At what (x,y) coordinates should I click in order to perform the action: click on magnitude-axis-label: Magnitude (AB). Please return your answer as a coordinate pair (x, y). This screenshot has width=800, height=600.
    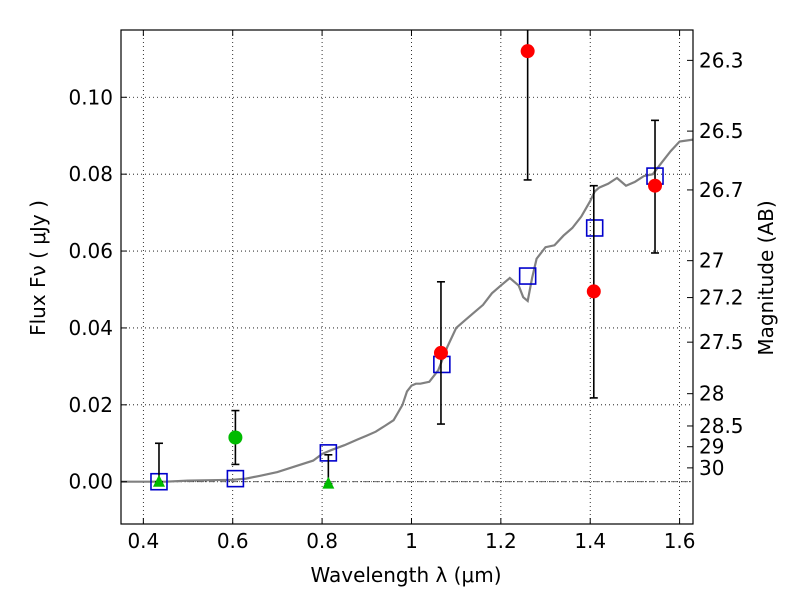
    Looking at the image, I should click on (766, 277).